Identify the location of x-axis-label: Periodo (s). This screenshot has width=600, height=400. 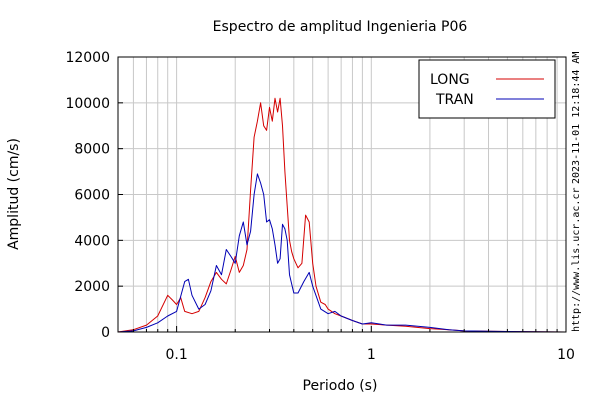
(340, 386).